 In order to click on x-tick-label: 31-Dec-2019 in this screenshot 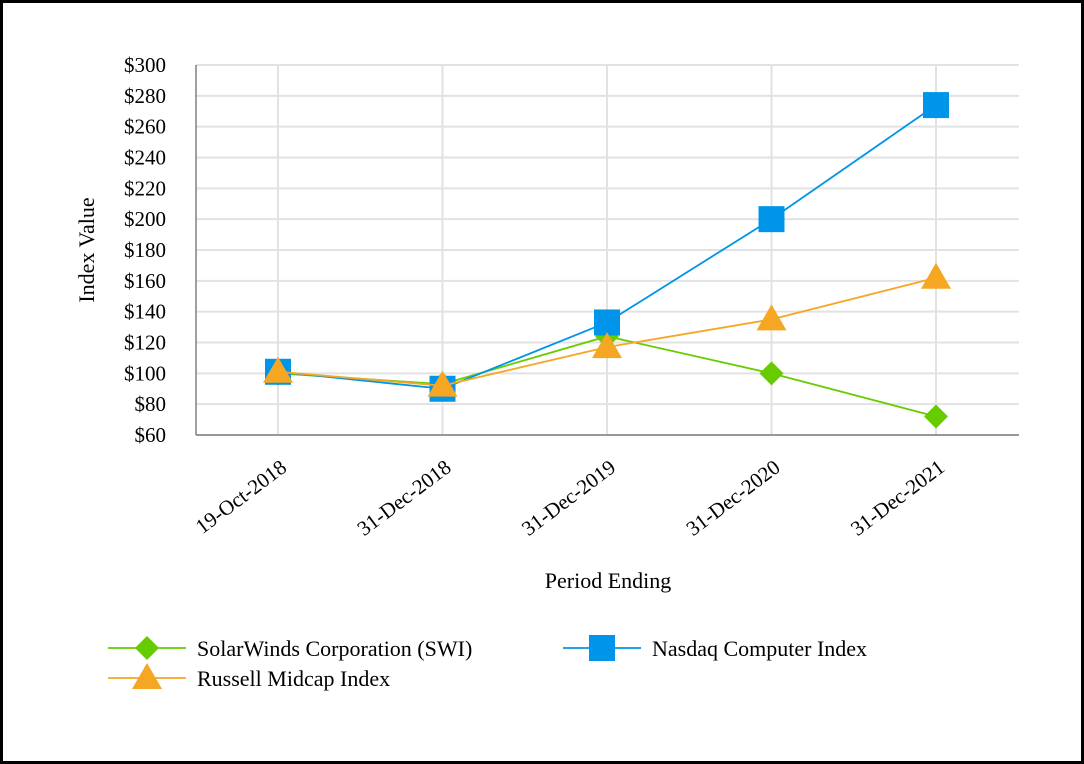, I will do `click(568, 498)`.